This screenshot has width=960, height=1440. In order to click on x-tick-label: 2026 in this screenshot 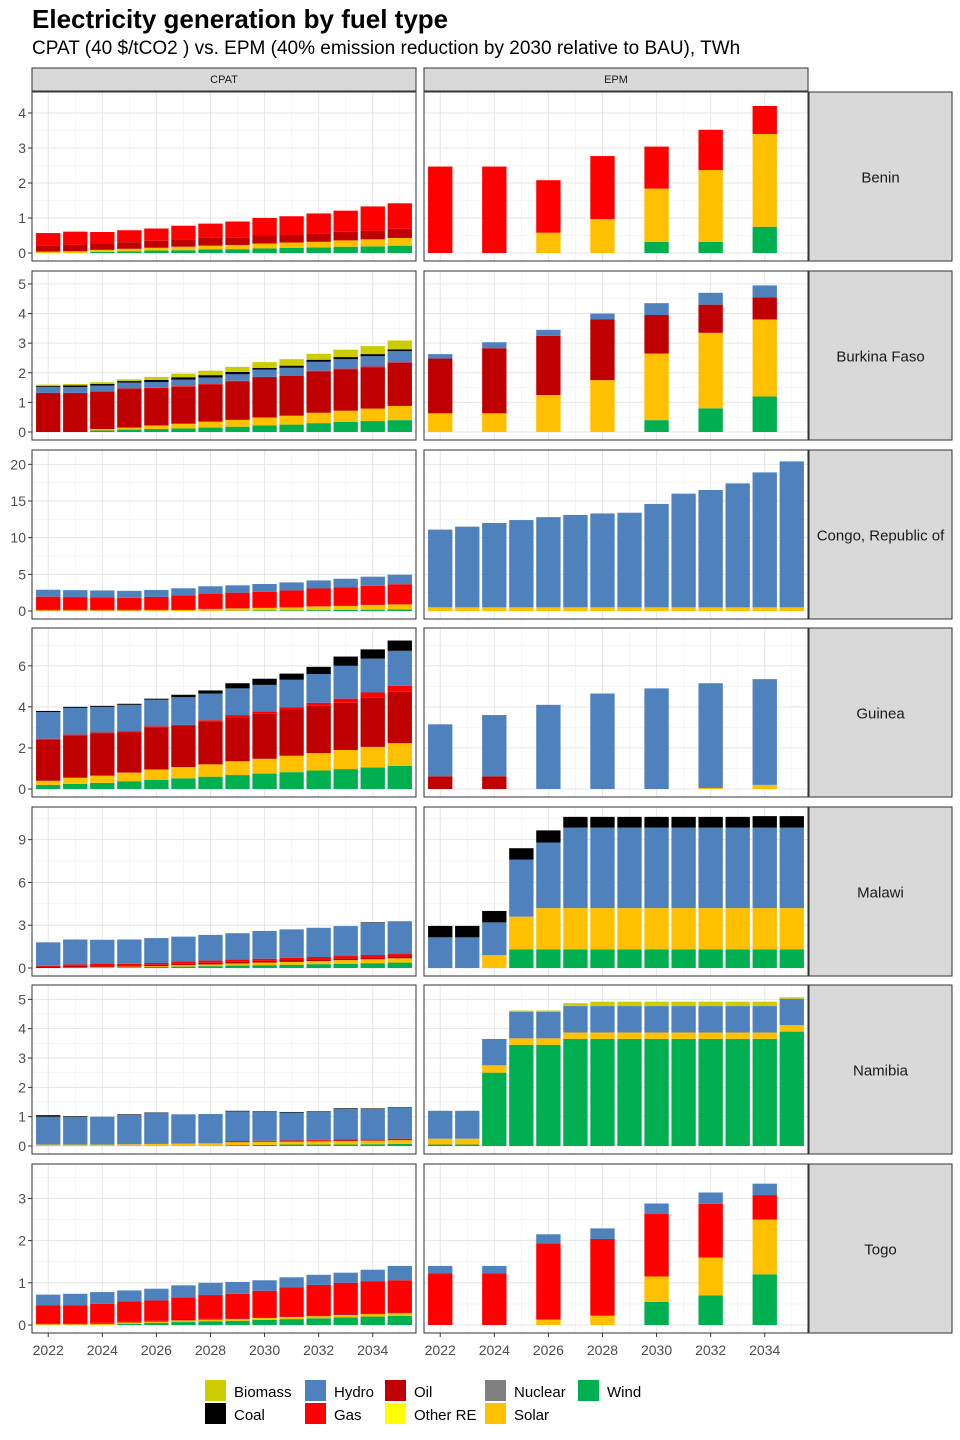, I will do `click(156, 1350)`.